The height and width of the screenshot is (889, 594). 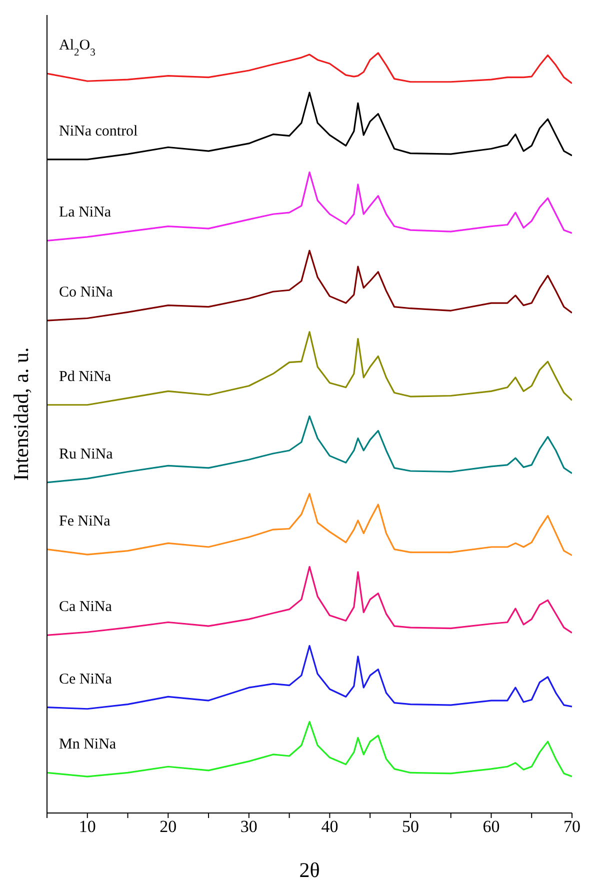 What do you see at coordinates (77, 48) in the screenshot?
I see `series-label: Al$_{2}$O$_{3}$` at bounding box center [77, 48].